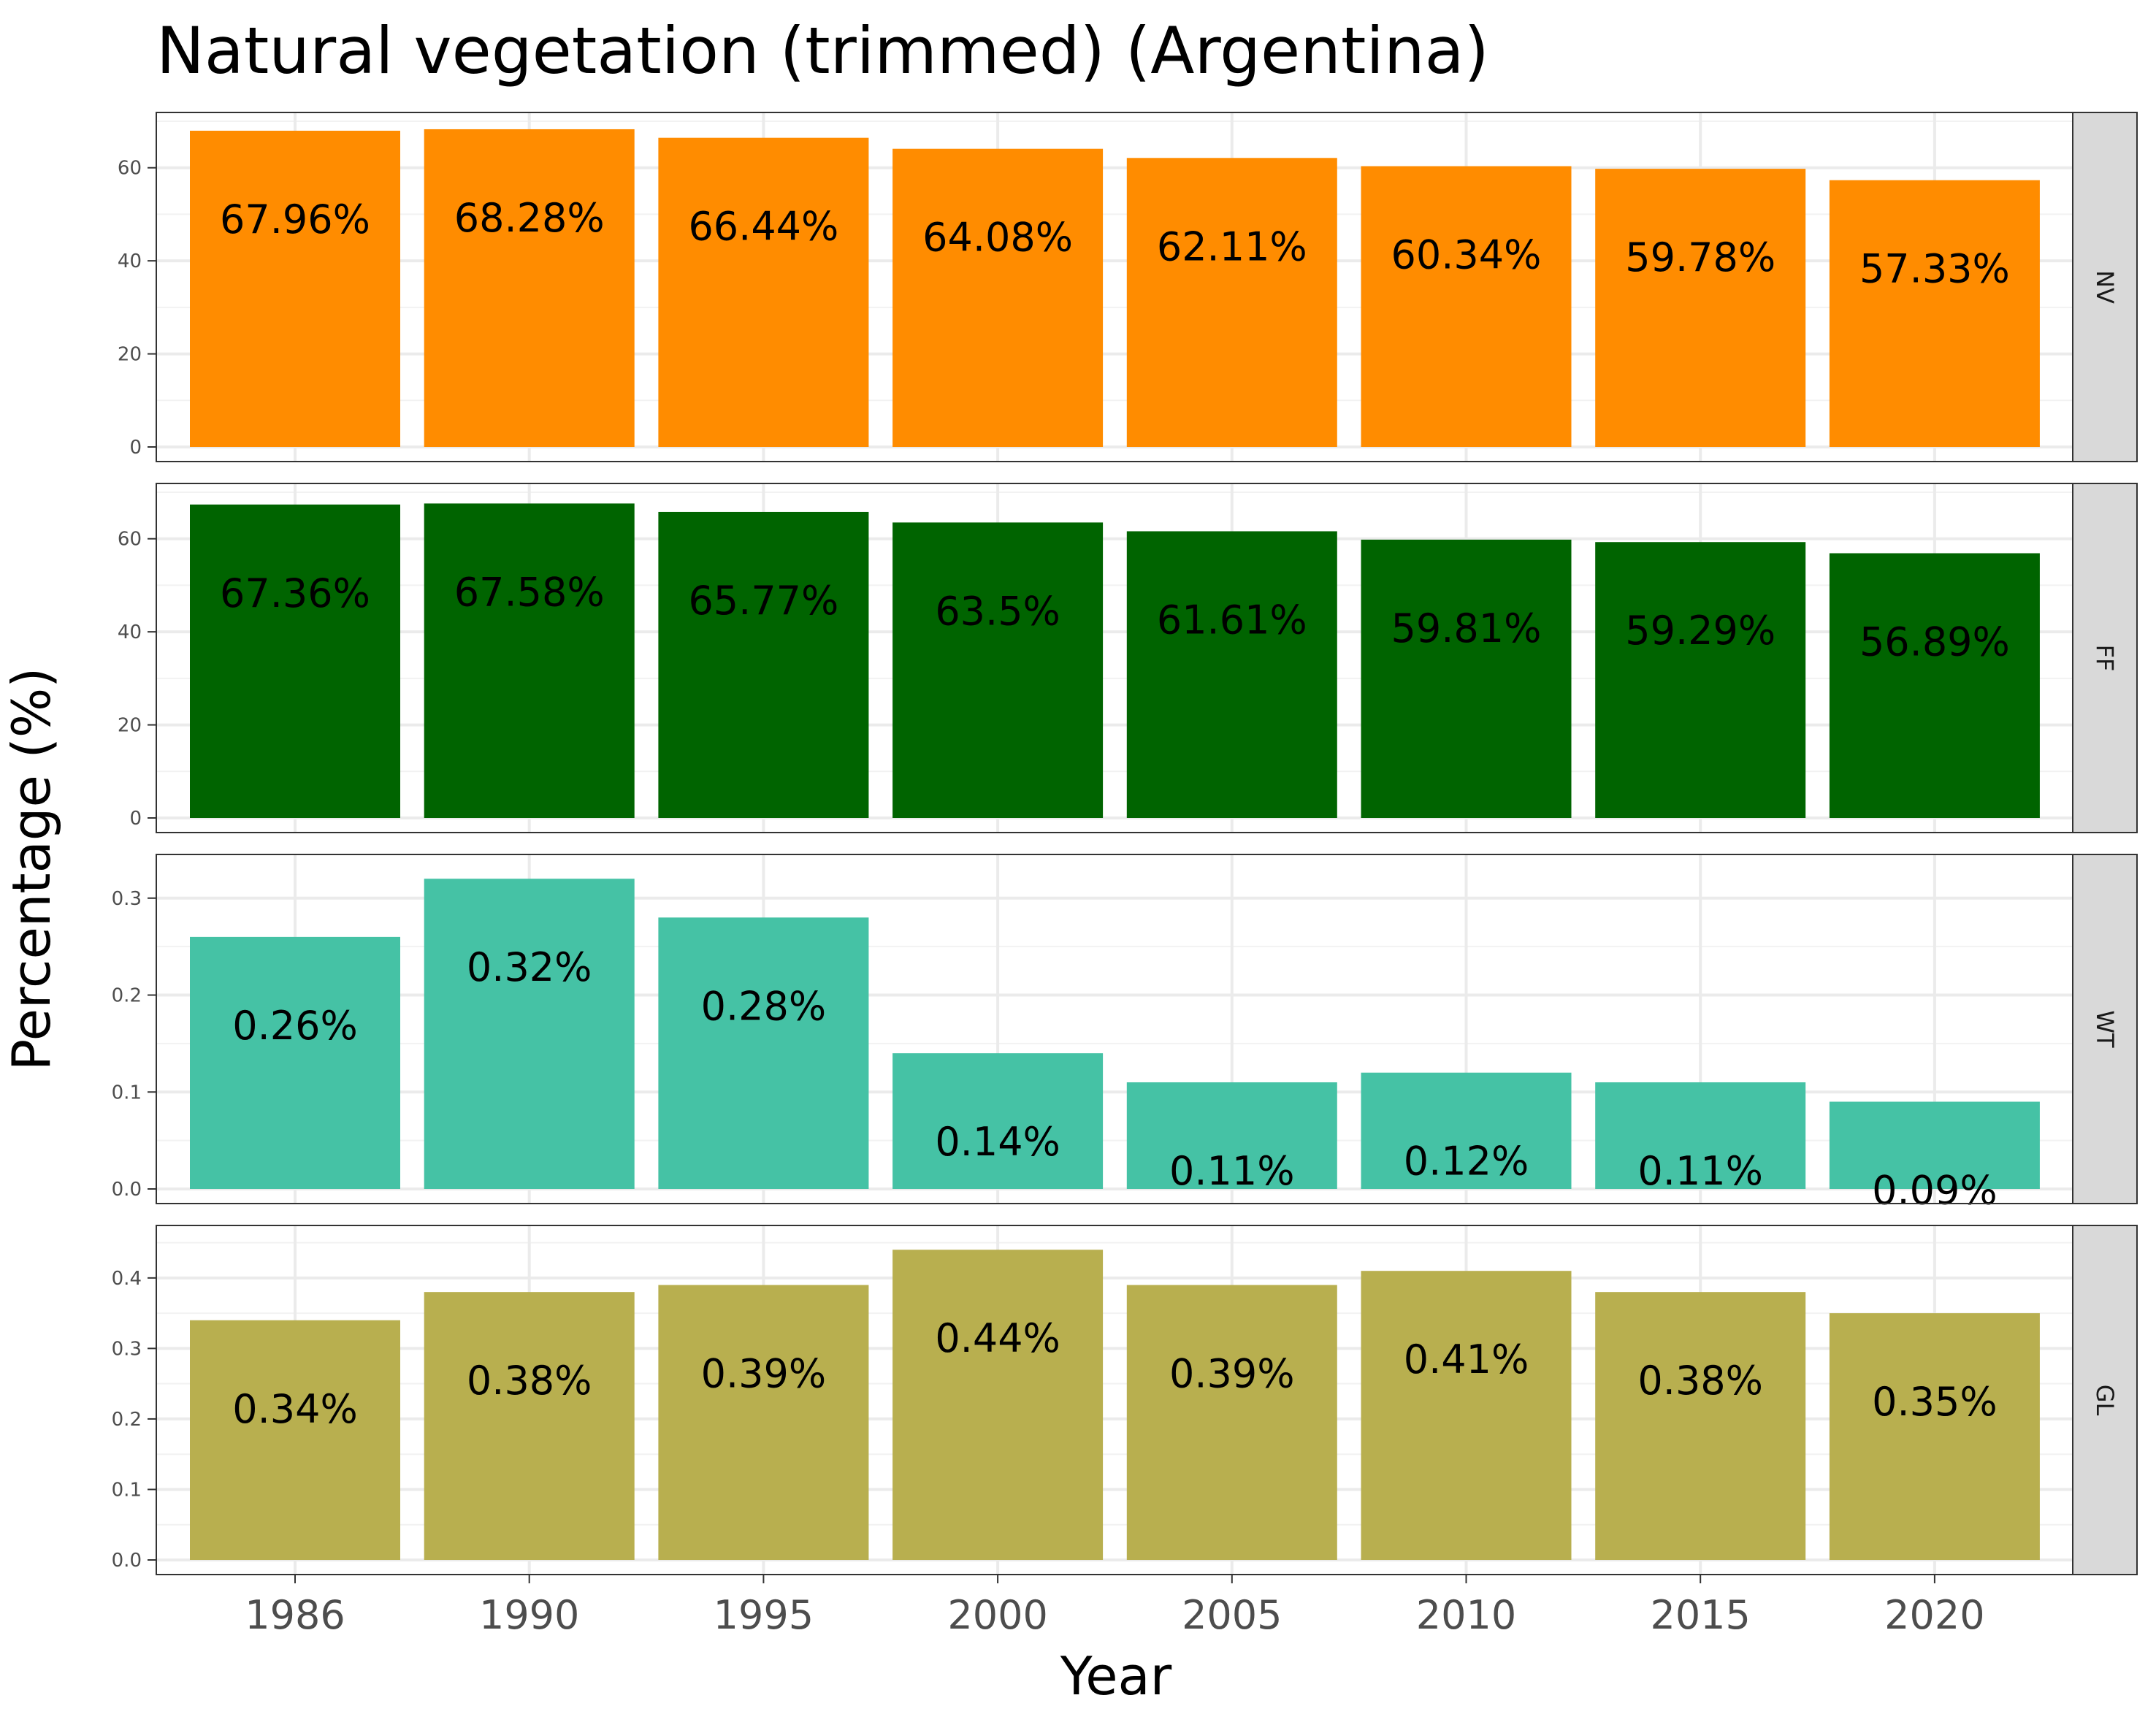  I want to click on bar-nv-2020, so click(1935, 313).